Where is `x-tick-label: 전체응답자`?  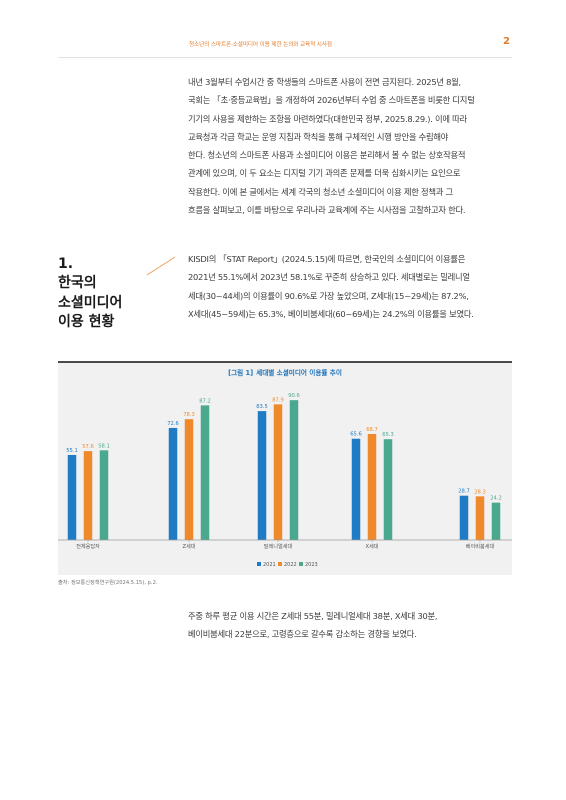
x-tick-label: 전체응답자 is located at coordinates (88, 546).